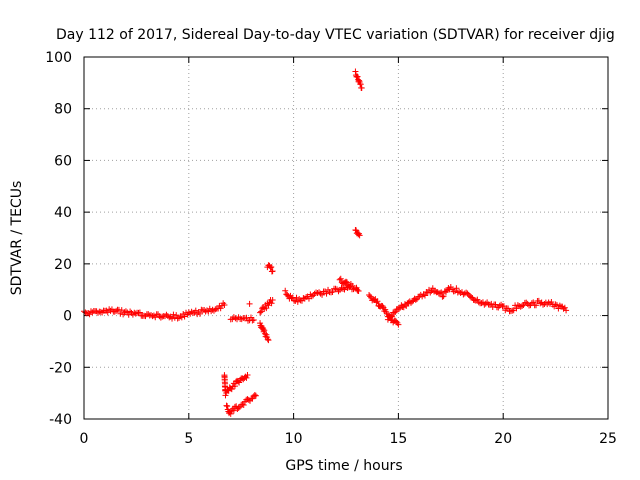 Image resolution: width=640 pixels, height=480 pixels. Describe the element at coordinates (503, 439) in the screenshot. I see `x-tick-label: 20` at that location.